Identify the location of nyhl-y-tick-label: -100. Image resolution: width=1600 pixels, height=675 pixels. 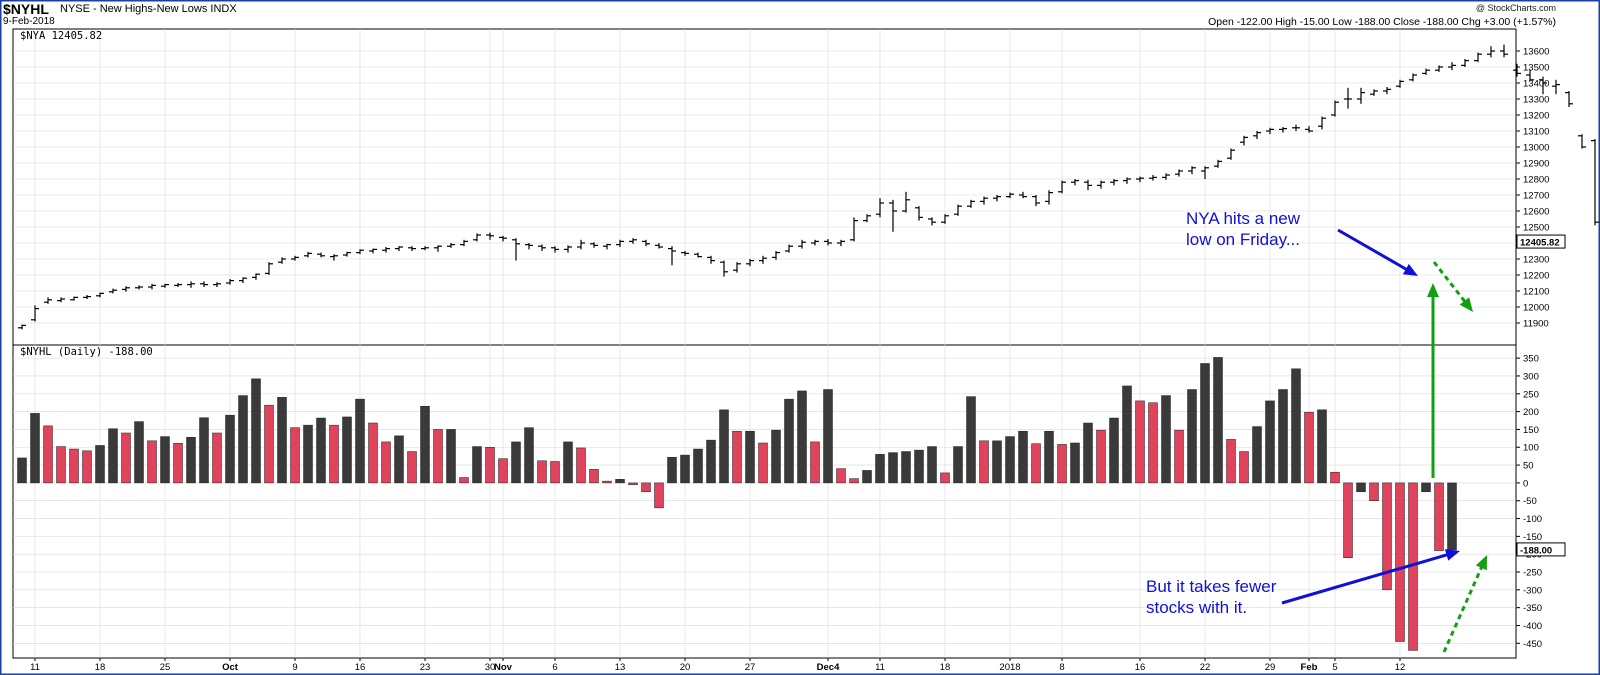
(1532, 519).